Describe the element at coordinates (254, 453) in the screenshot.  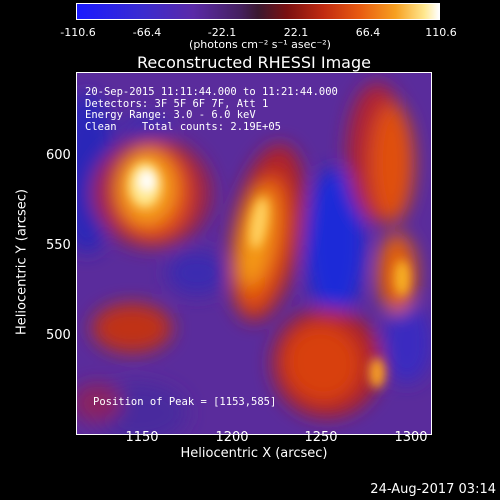
I see `x-axis-label: Heliocentric X (arcsec)` at that location.